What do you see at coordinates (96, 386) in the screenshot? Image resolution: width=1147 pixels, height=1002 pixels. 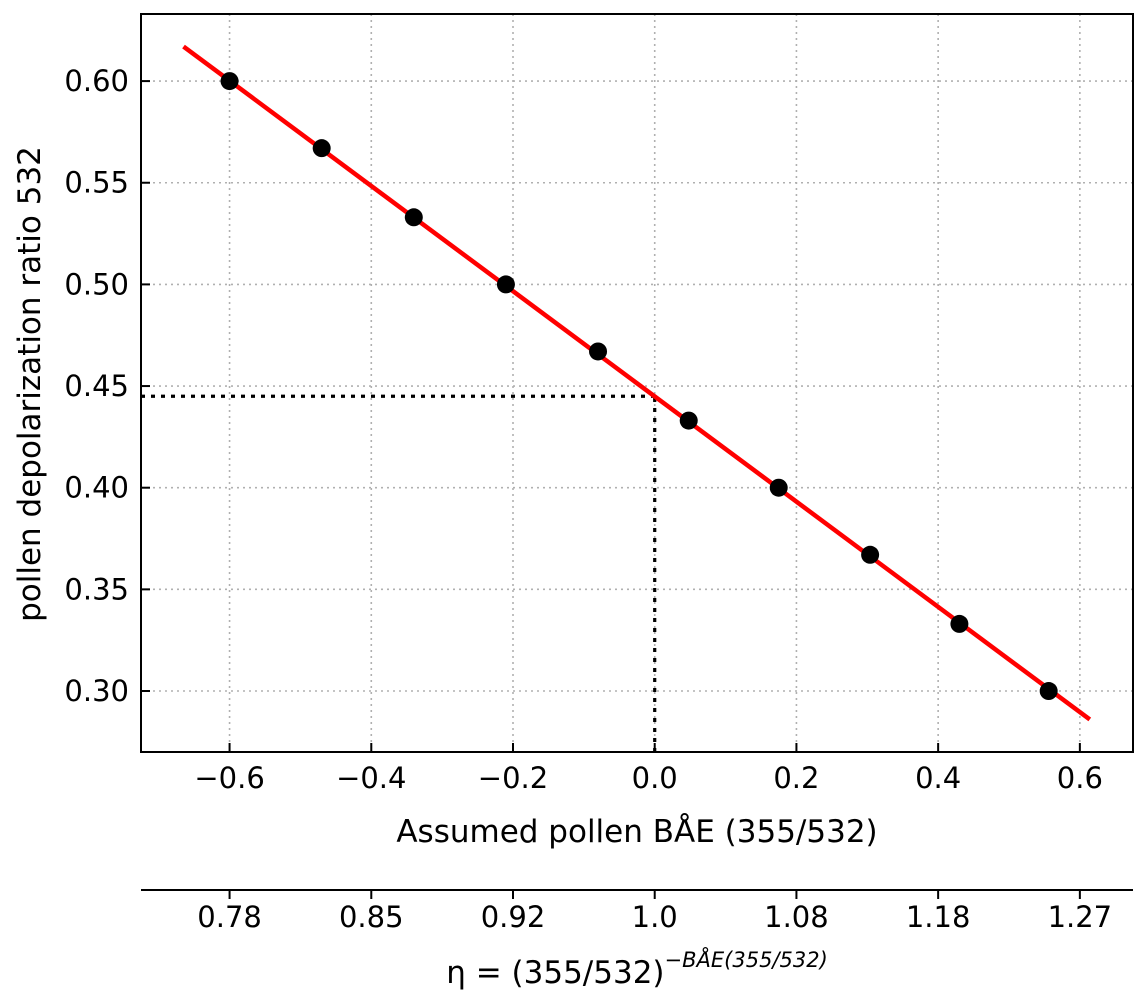 I see `y-tick-label: 0.45` at bounding box center [96, 386].